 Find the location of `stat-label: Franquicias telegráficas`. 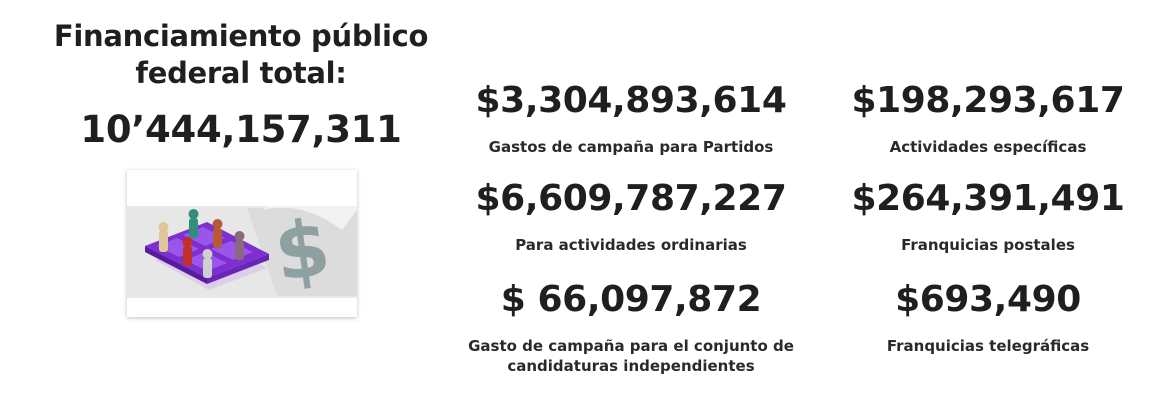

stat-label: Franquicias telegráficas is located at coordinates (988, 346).